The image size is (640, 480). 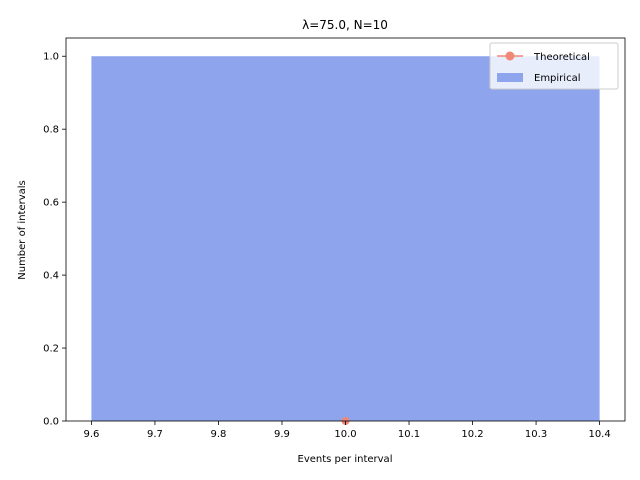 I want to click on x-tick-label: 10.2, so click(x=472, y=434).